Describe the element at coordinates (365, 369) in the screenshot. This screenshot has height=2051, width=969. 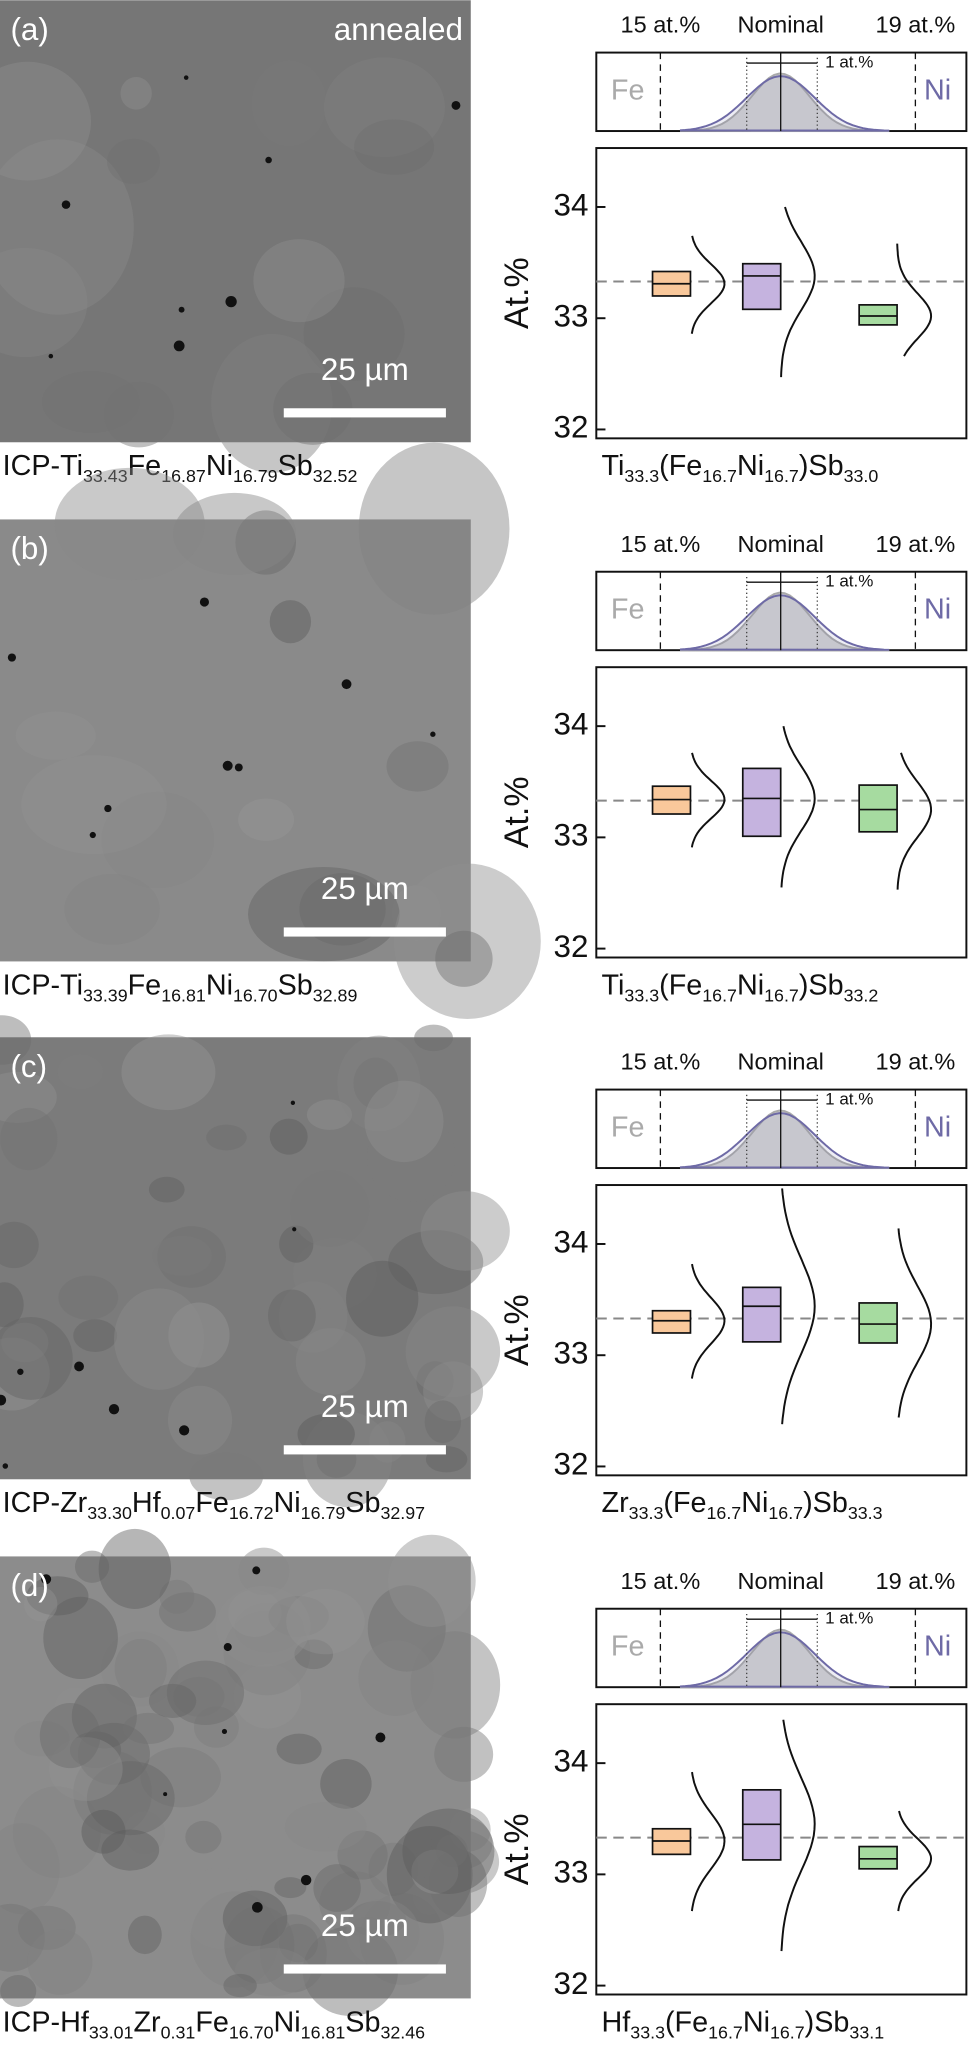
I see `scale-bar-label: 25 µm` at that location.